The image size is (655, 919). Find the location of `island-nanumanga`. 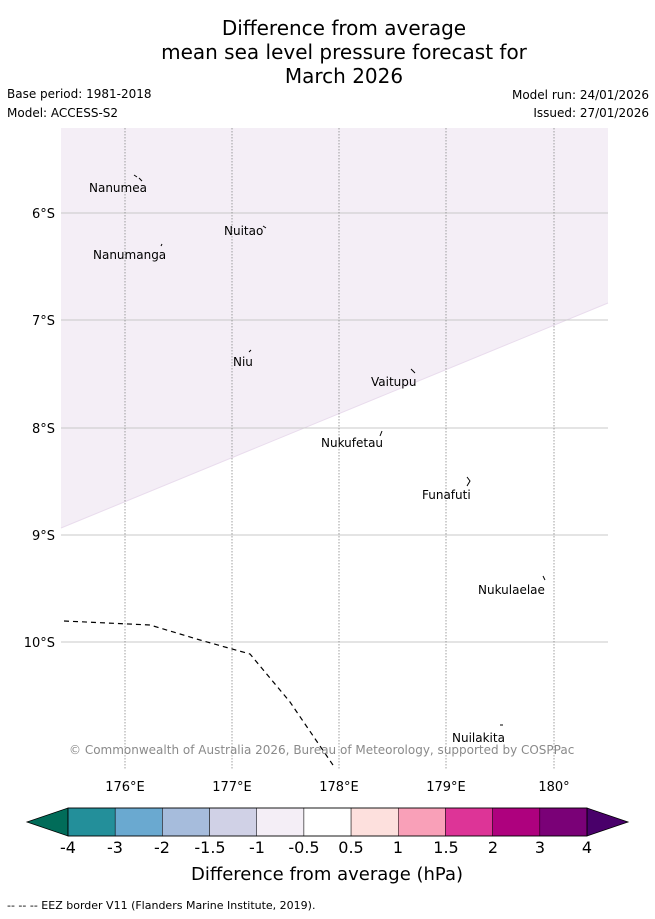

island-nanumanga is located at coordinates (161, 245).